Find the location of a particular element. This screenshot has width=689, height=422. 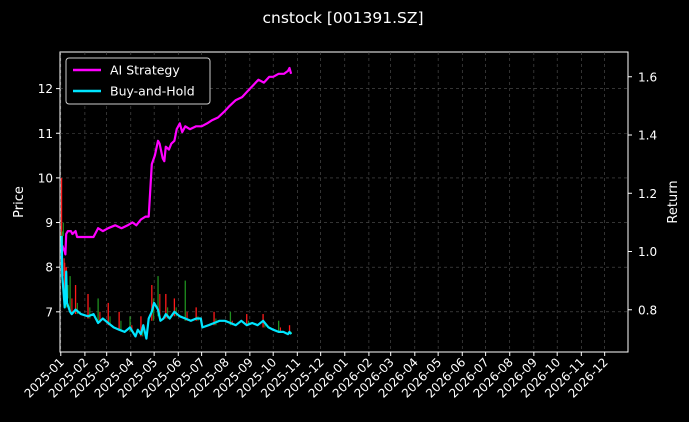

legend-label-ai-strategy: AI Strategy is located at coordinates (145, 70).